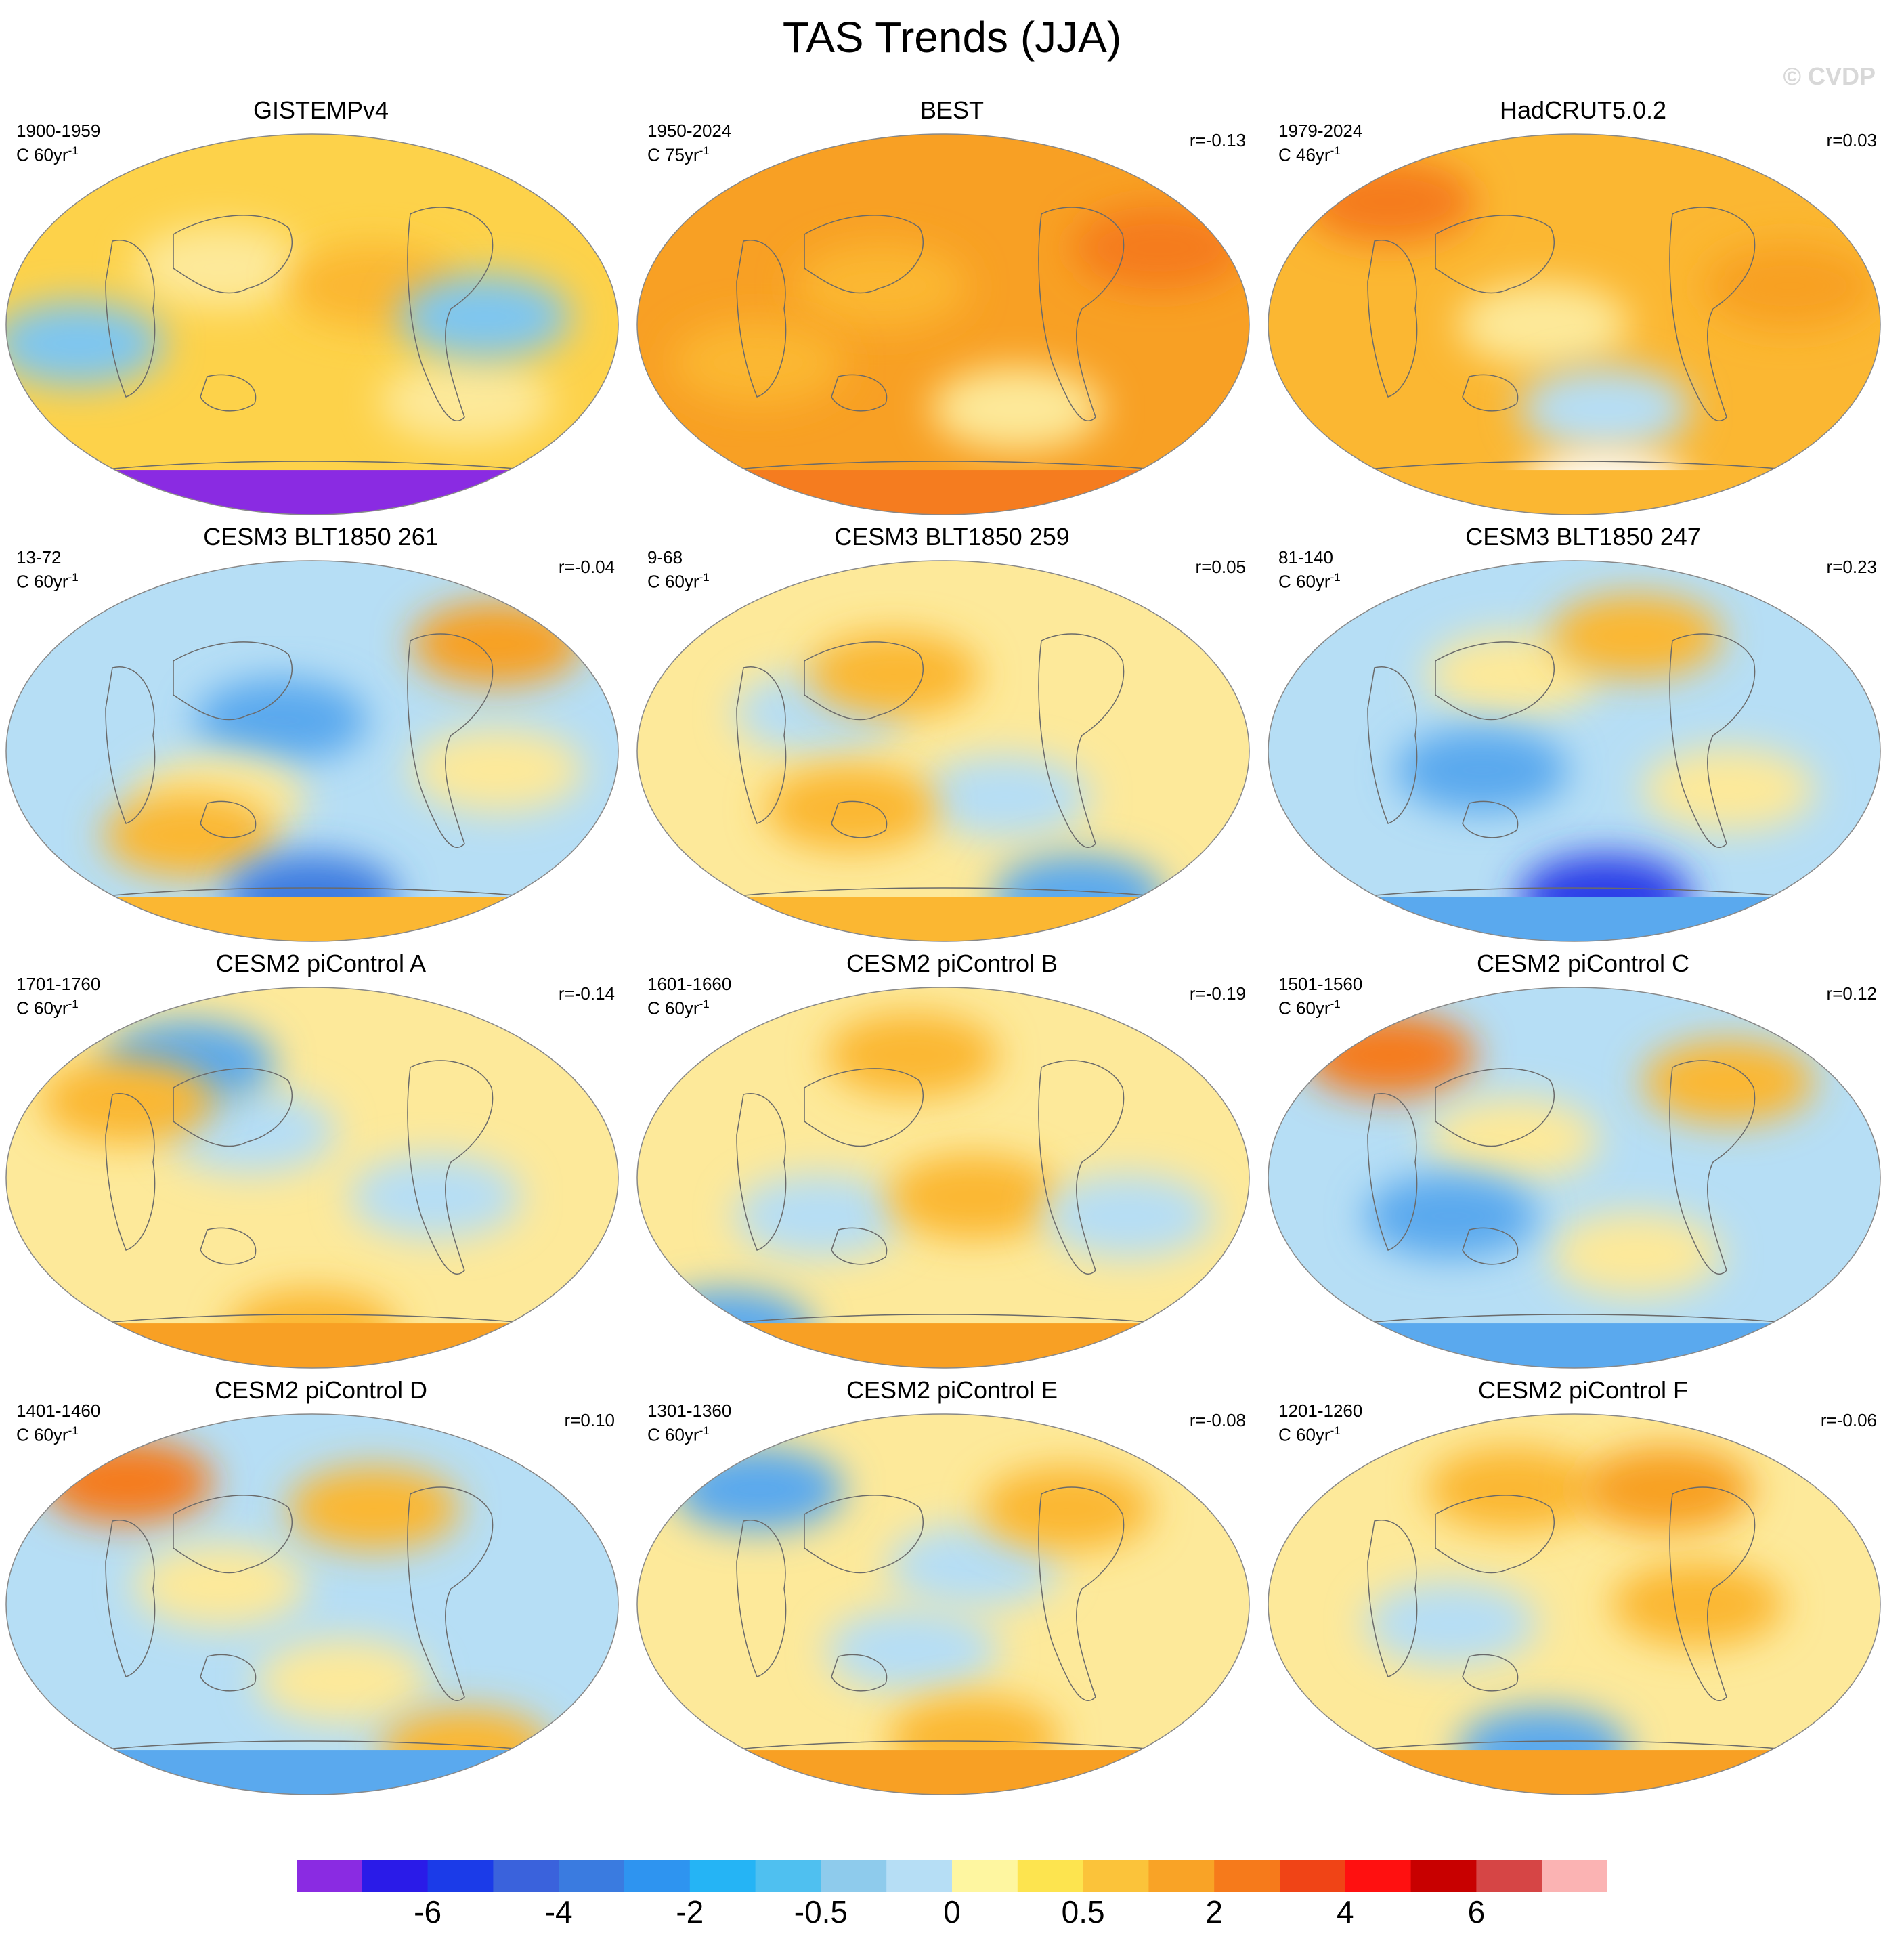 This screenshot has height=1947, width=1904. Describe the element at coordinates (1305, 557) in the screenshot. I see `panel-period: 81-140` at that location.